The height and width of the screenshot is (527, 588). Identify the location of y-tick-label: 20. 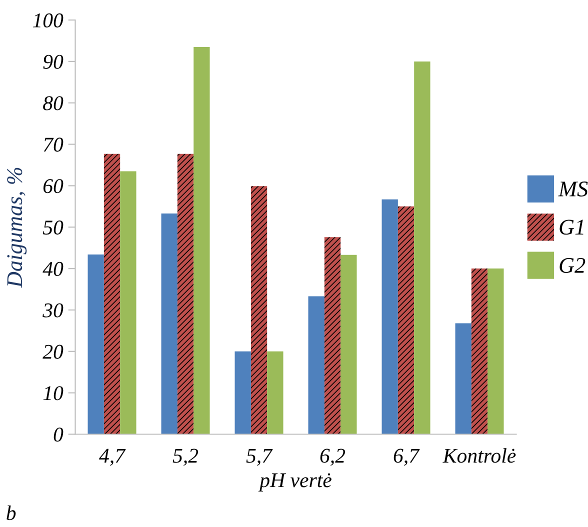
(53, 351).